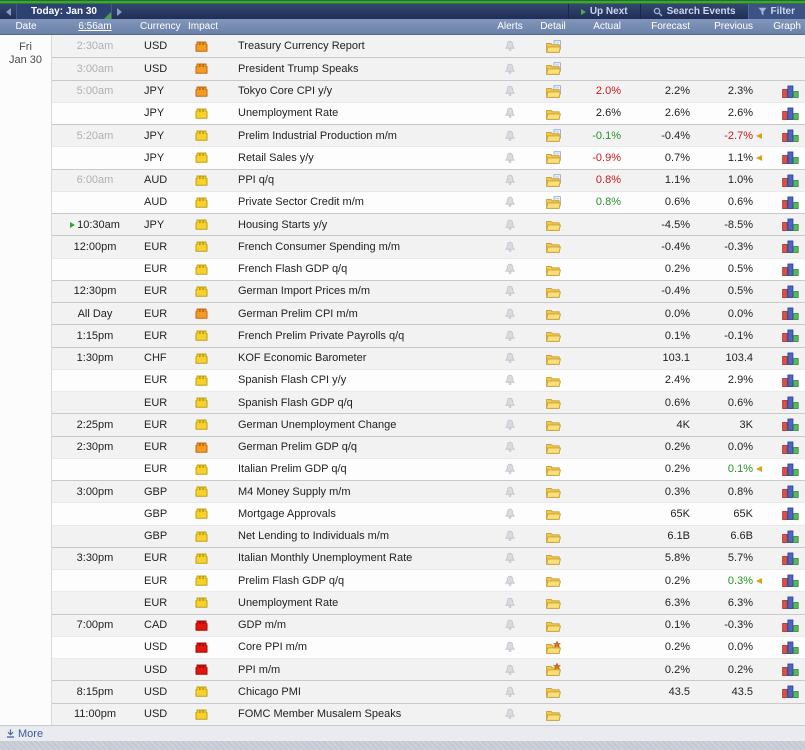 The height and width of the screenshot is (750, 805). What do you see at coordinates (95, 26) in the screenshot?
I see `current-time-link: 6:56am` at bounding box center [95, 26].